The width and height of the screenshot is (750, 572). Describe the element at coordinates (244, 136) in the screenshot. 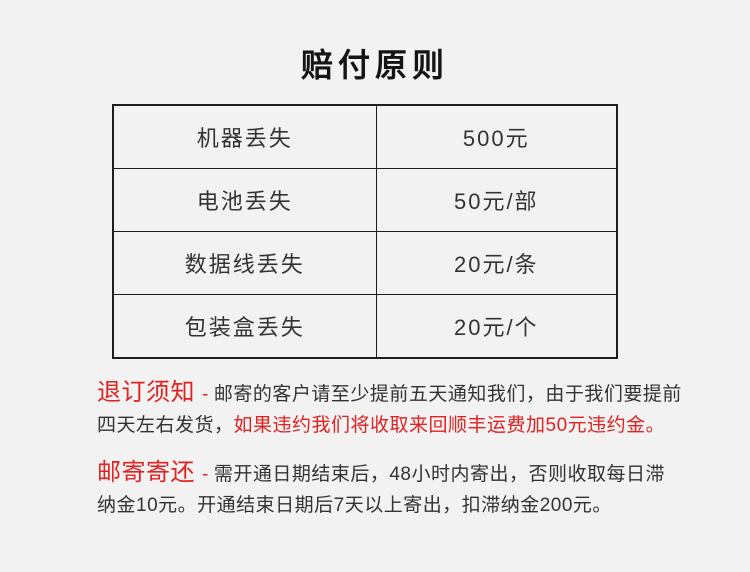

I see `loss-item-cell: 机器丢失` at that location.